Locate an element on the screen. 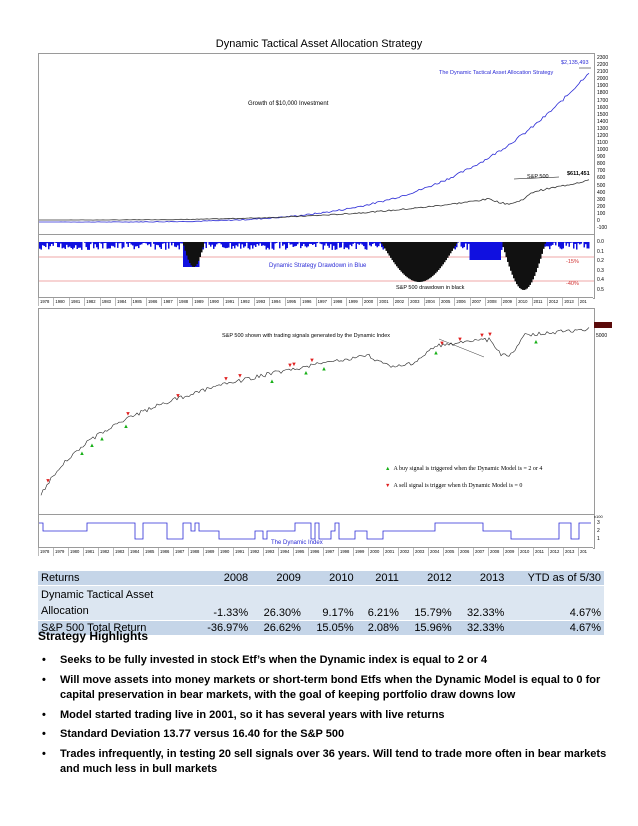 The width and height of the screenshot is (638, 826). drawdown-tick-label: 0.0 is located at coordinates (600, 242).